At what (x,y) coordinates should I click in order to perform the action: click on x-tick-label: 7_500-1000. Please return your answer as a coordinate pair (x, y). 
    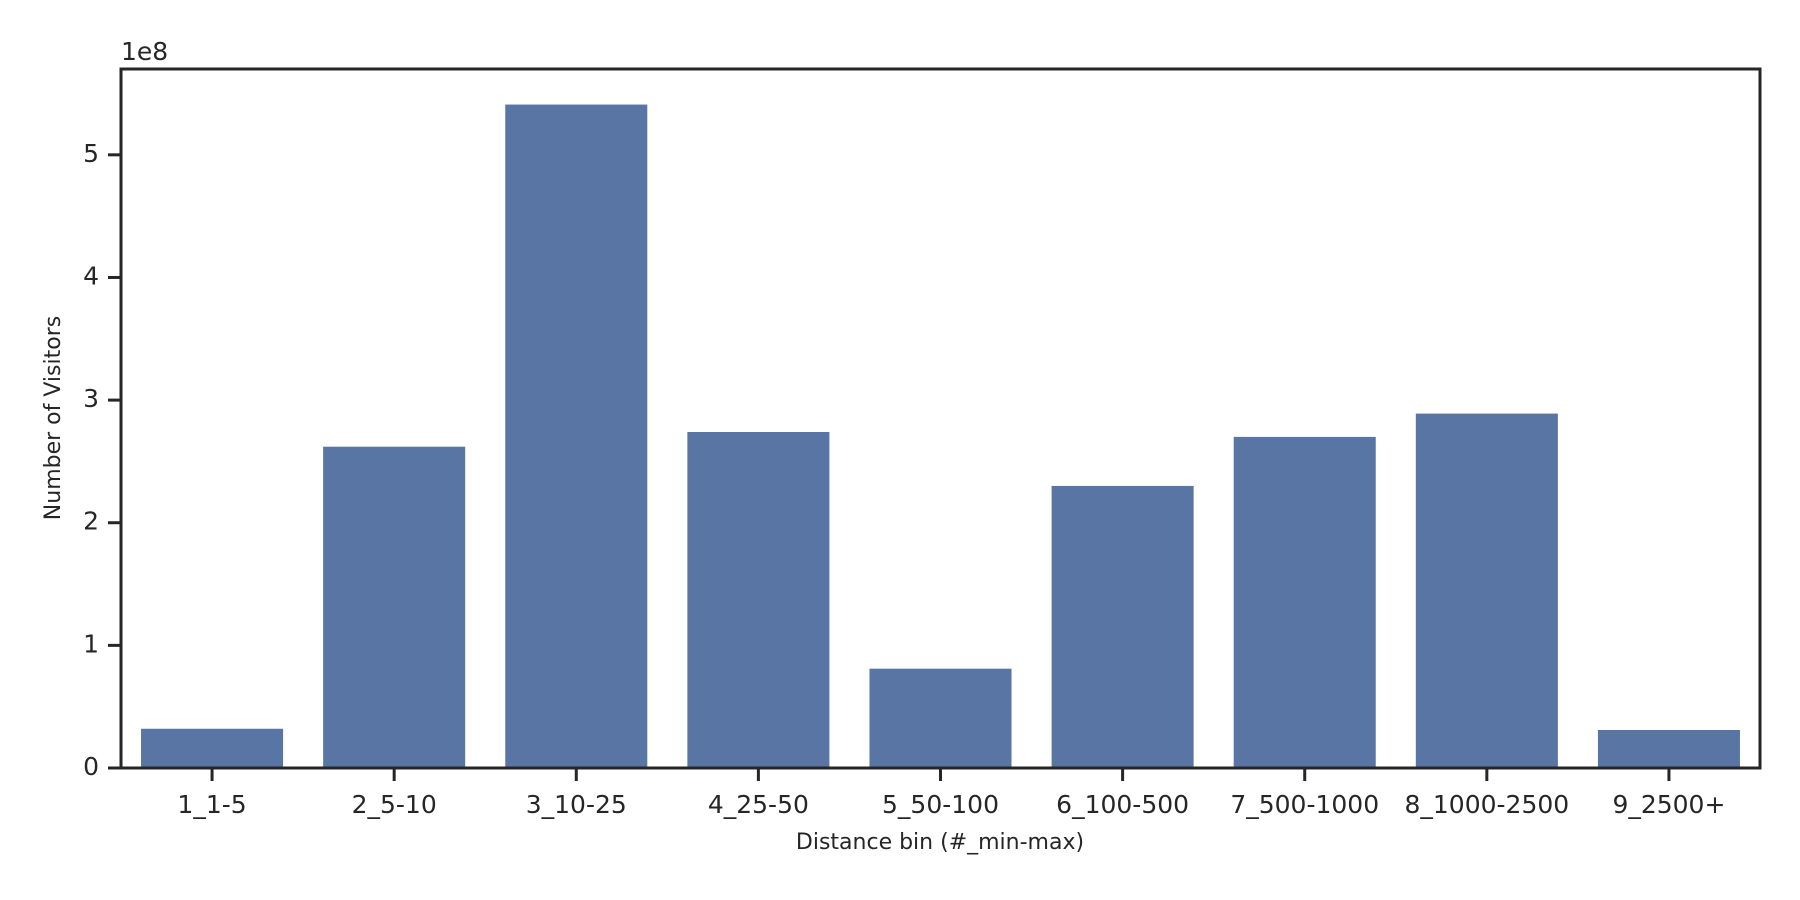
    Looking at the image, I should click on (1304, 804).